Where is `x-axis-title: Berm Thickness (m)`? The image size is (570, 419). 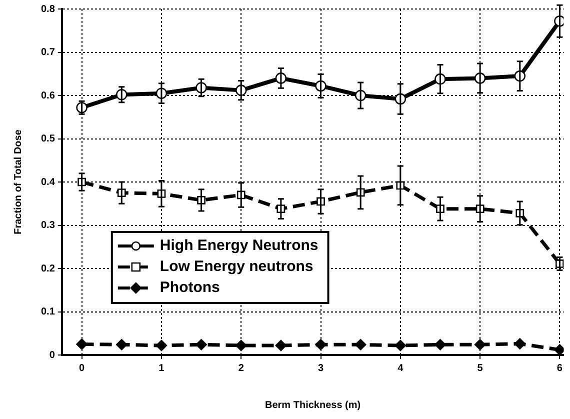
x-axis-title: Berm Thickness (m) is located at coordinates (313, 405).